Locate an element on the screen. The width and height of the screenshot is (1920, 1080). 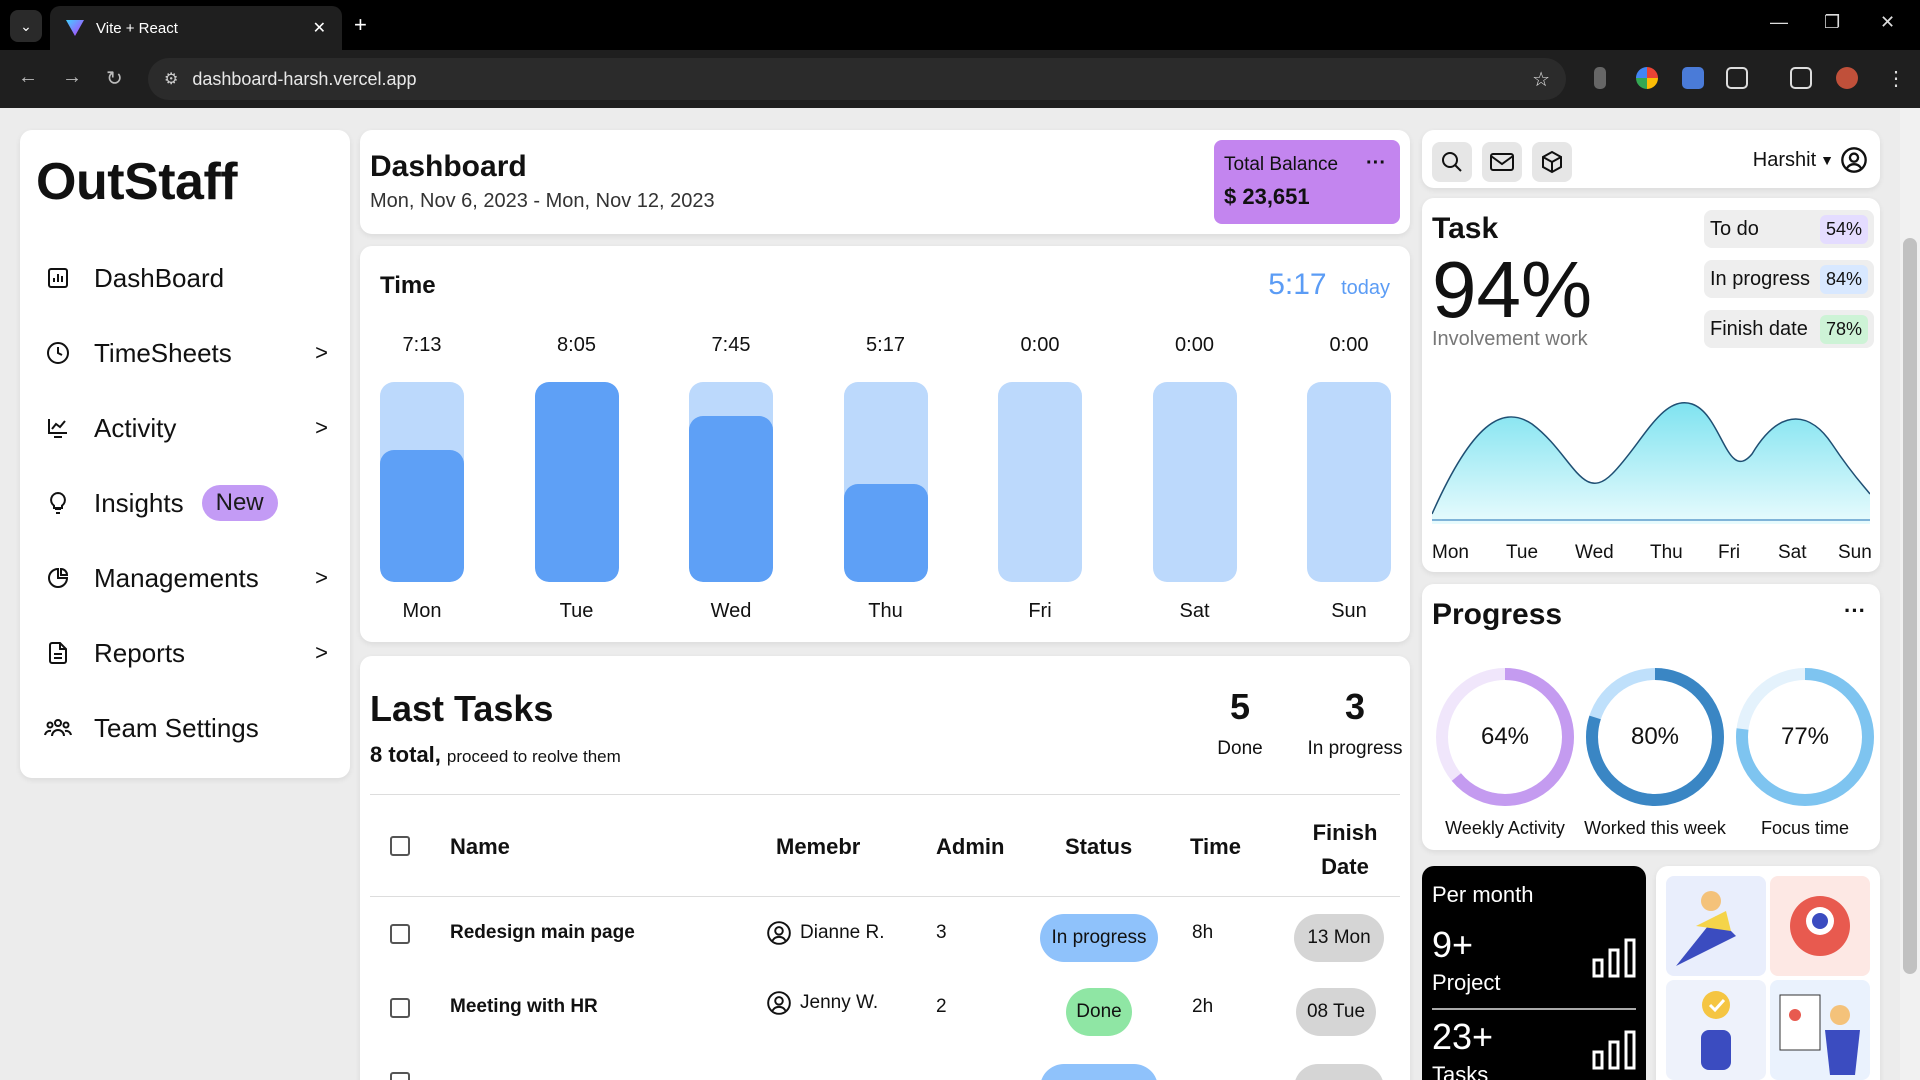
time-bar-thu: 5:17 Thu is located at coordinates (885, 478).